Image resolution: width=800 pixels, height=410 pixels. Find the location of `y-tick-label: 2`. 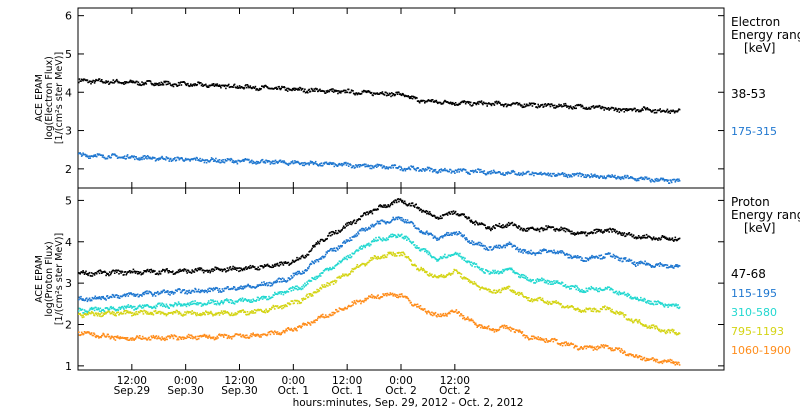

y-tick-label: 2 is located at coordinates (68, 325).